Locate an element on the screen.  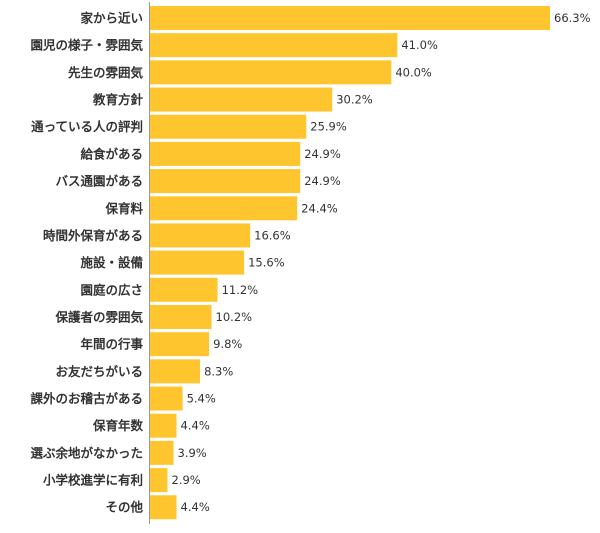
value-label-4: 25.9% is located at coordinates (328, 127).